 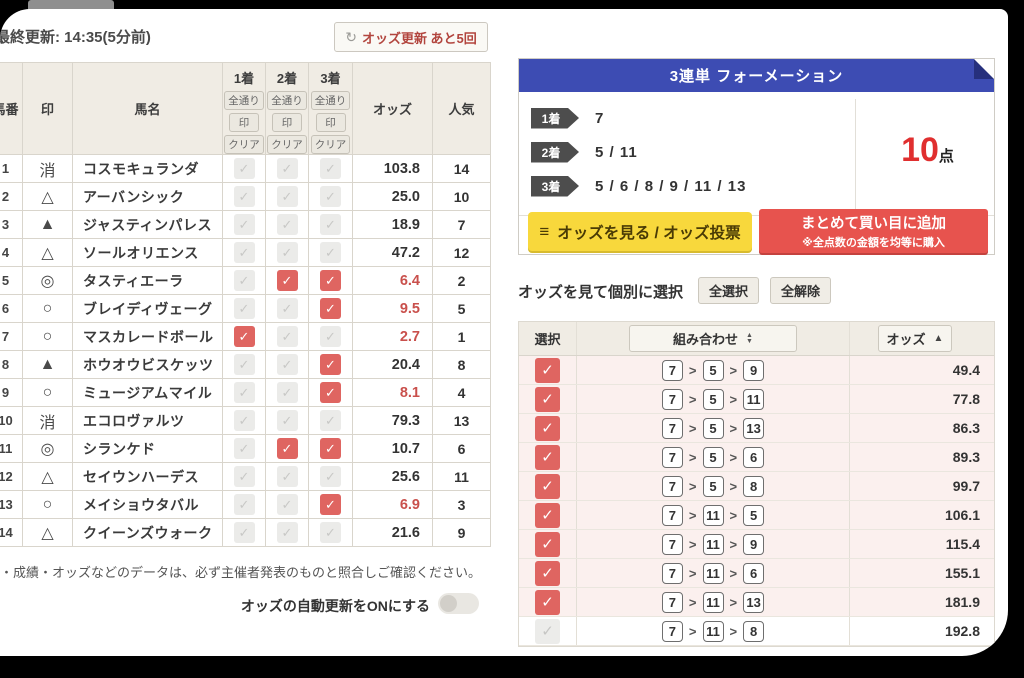 What do you see at coordinates (915, 338) in the screenshot?
I see `sort-by-odds-button: オッズ ▲` at bounding box center [915, 338].